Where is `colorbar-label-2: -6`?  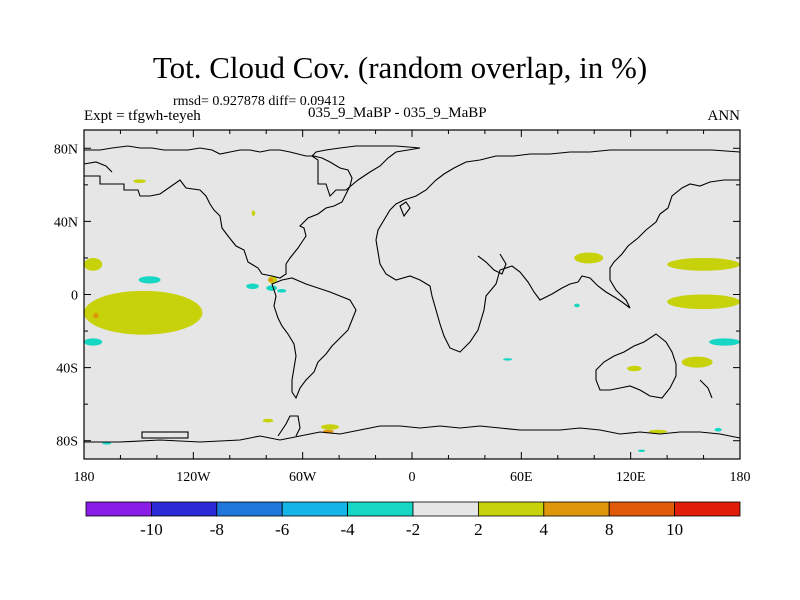 colorbar-label-2: -6 is located at coordinates (282, 529).